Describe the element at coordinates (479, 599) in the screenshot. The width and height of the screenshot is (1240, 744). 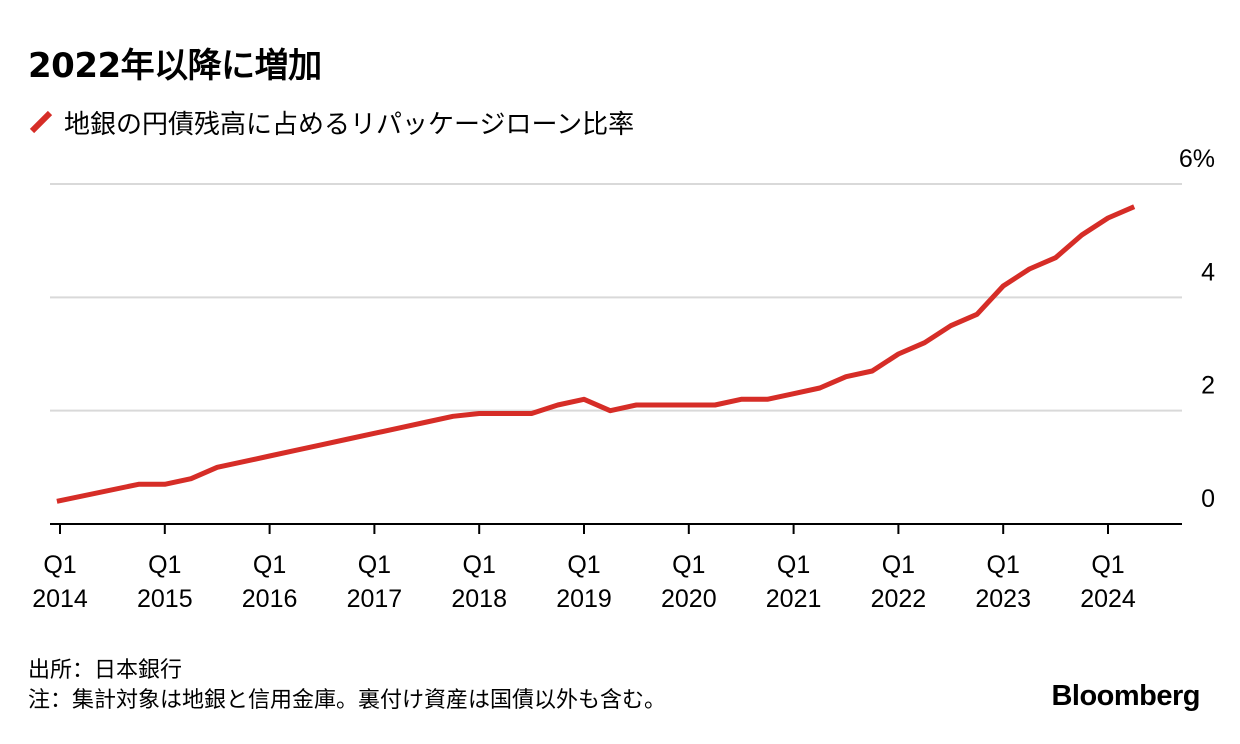
I see `x-tick-year-4: 2018` at that location.